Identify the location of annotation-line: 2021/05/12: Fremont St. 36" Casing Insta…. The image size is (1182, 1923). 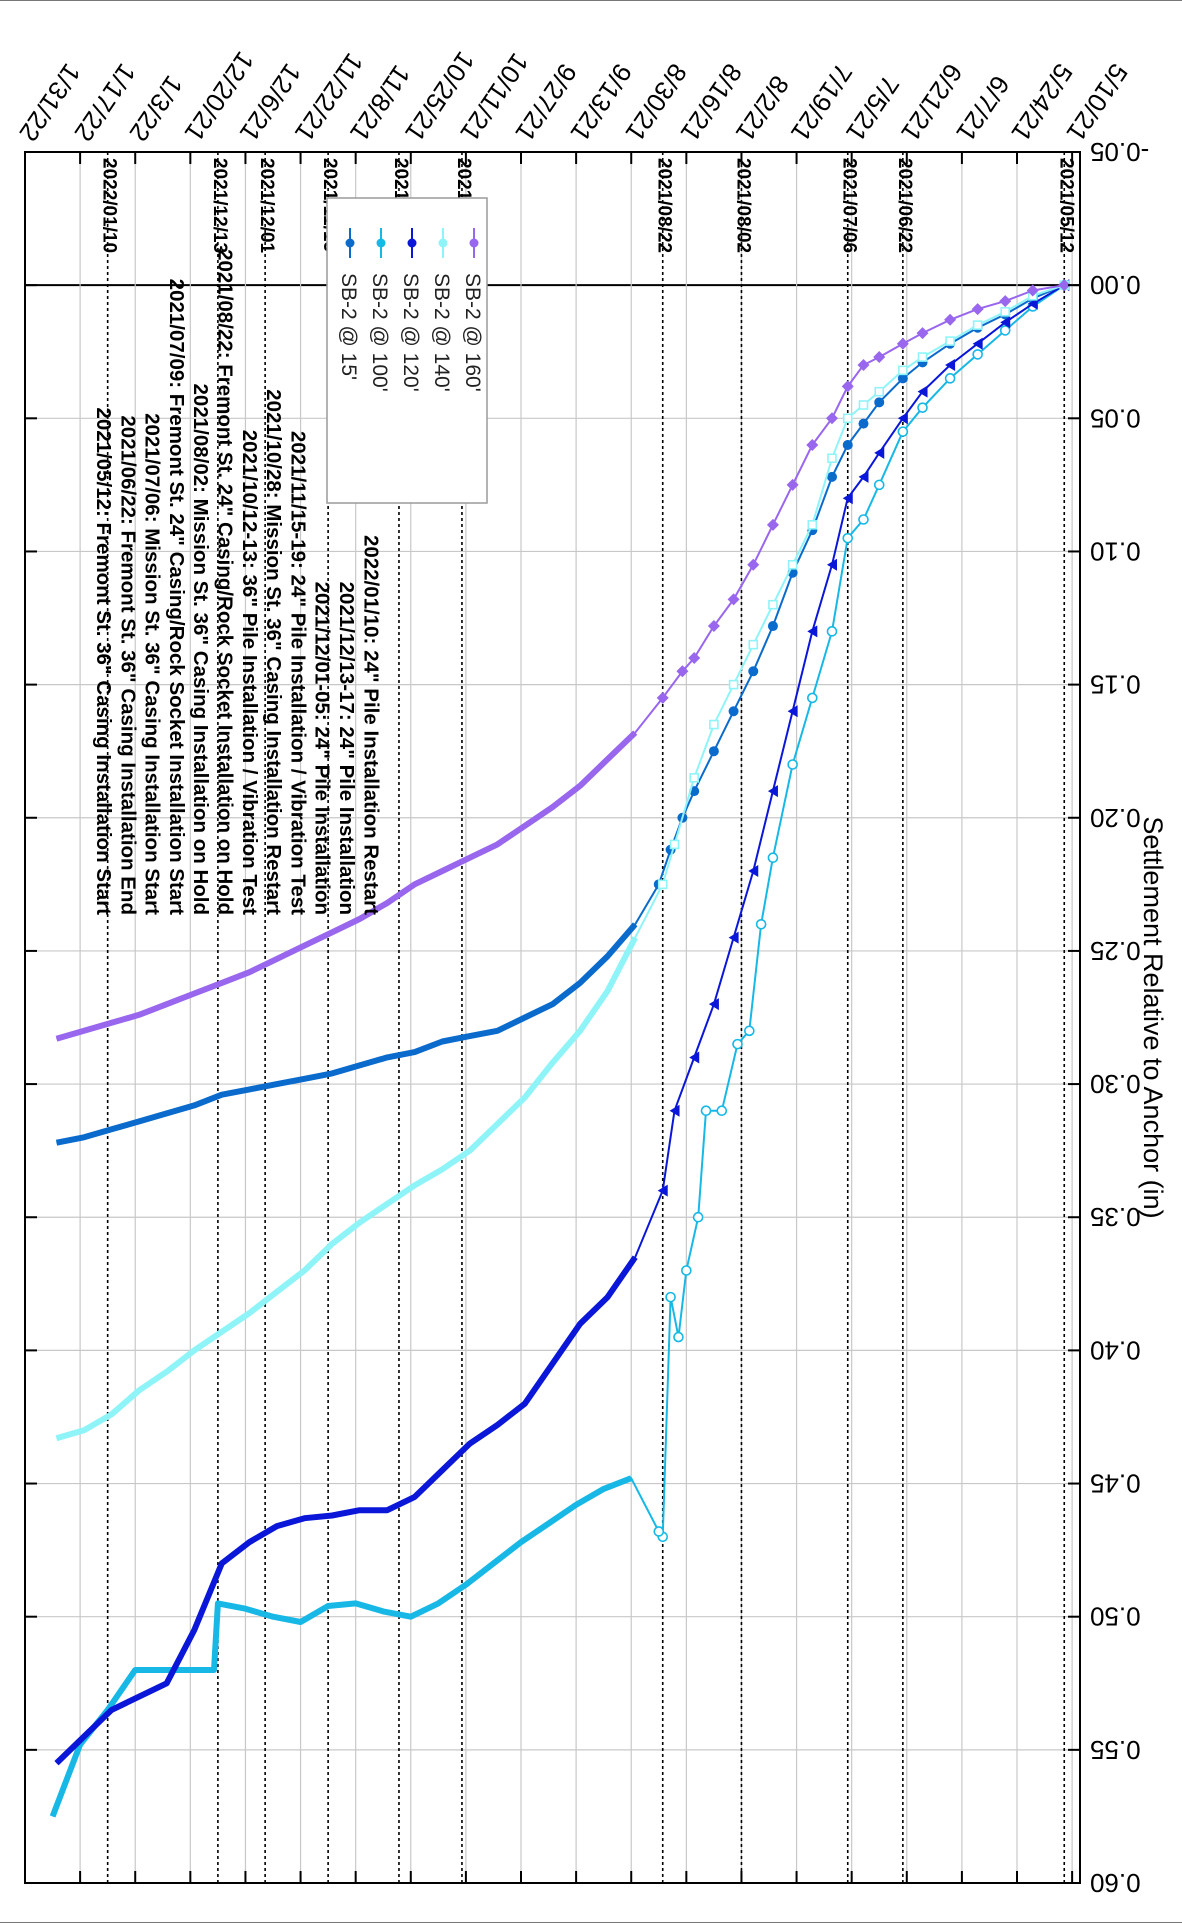
(103, 661).